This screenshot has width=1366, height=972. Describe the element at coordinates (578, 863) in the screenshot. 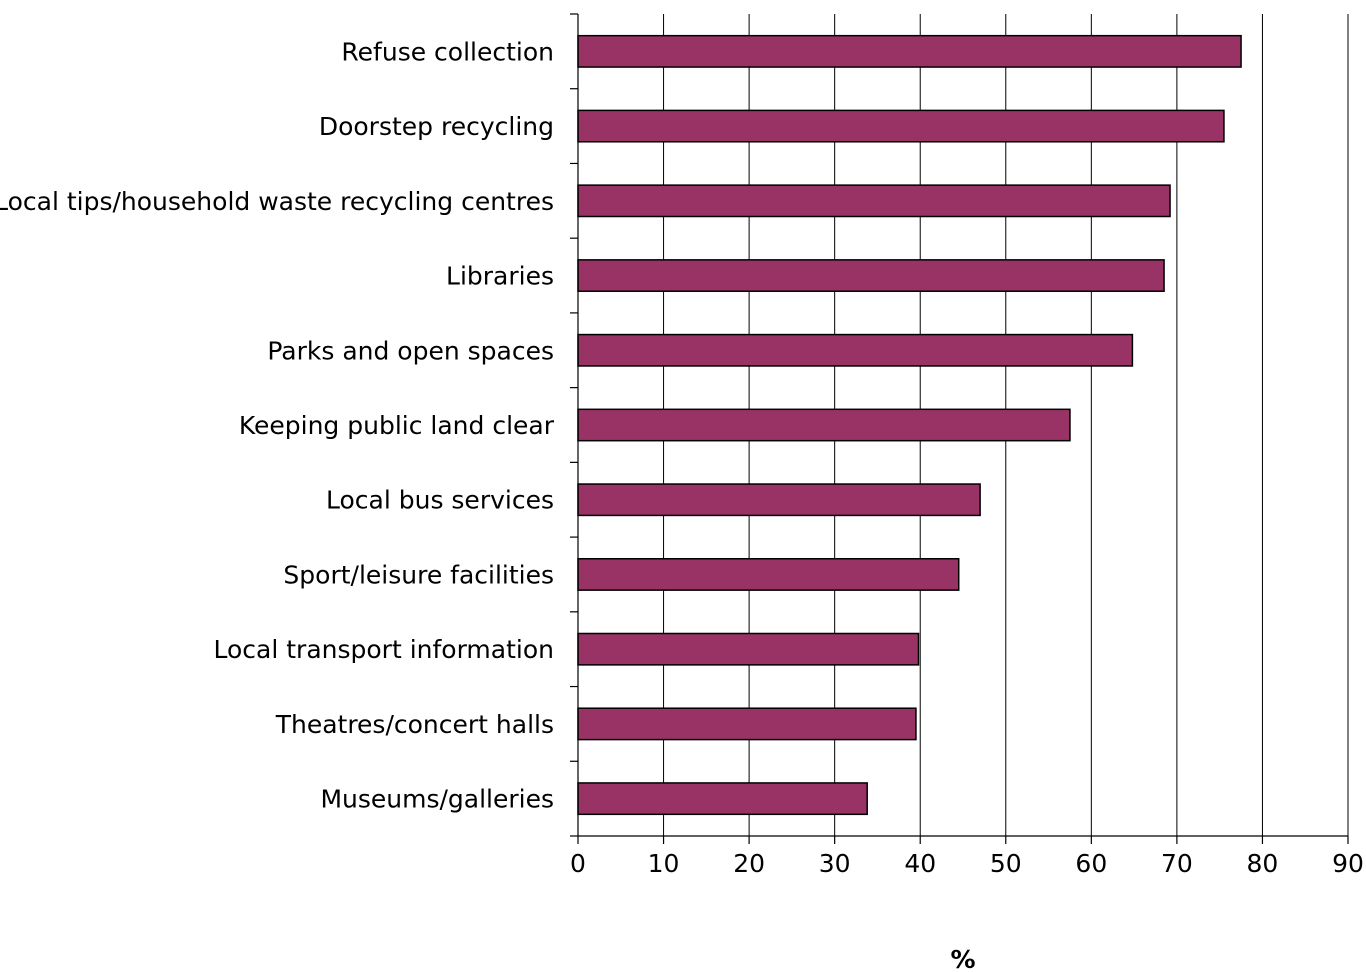

I see `x-tick-label-0: 0` at that location.